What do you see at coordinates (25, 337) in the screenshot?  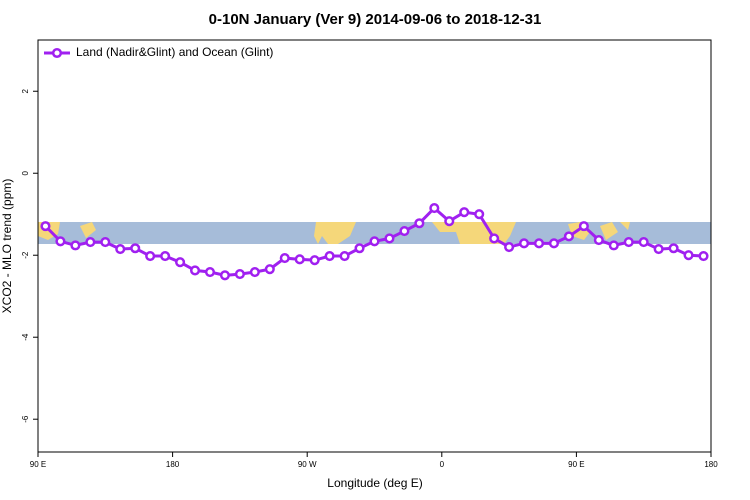 I see `y-tick-label: -4` at bounding box center [25, 337].